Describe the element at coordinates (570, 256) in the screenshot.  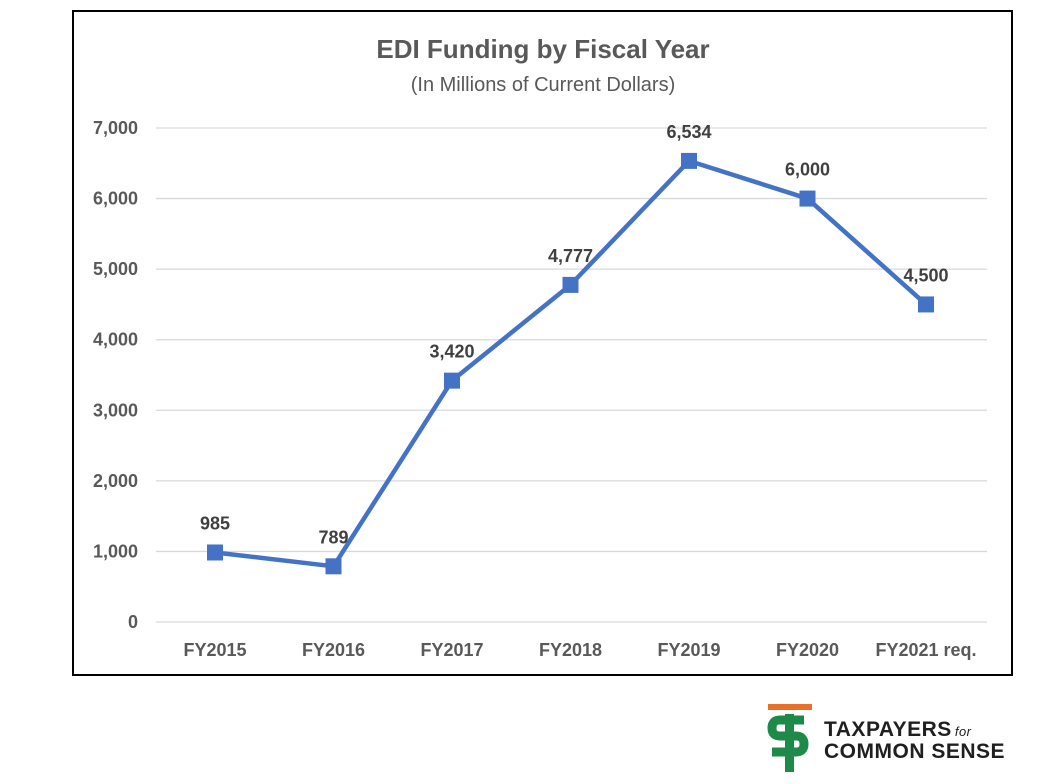
I see `data-label: 4,777` at that location.